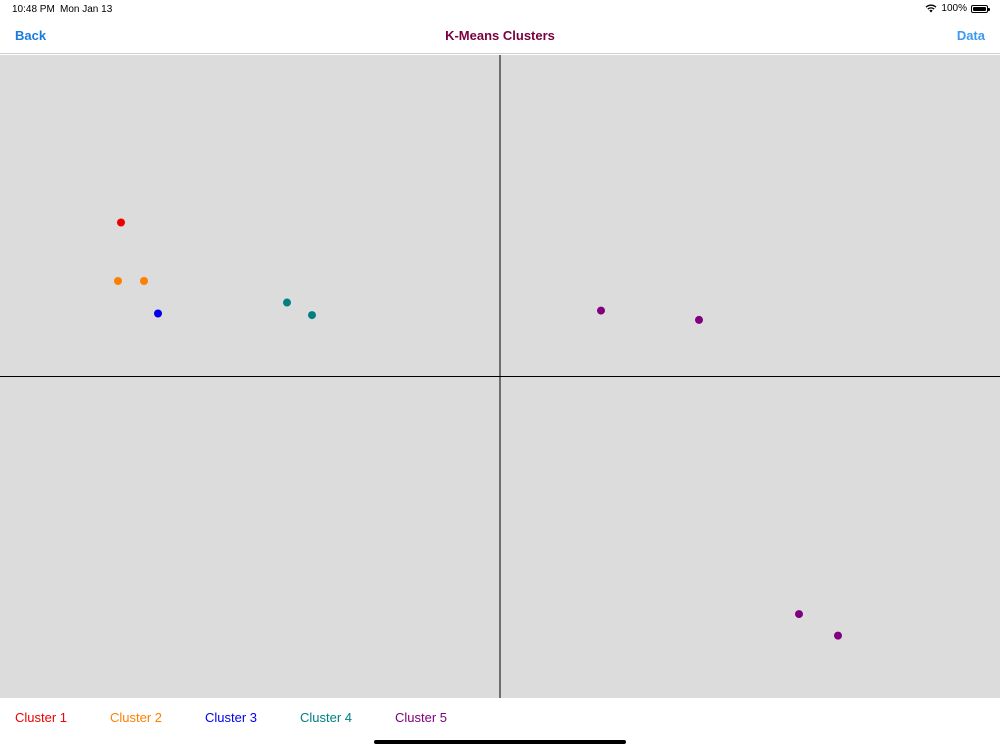 This screenshot has height=750, width=1000. Describe the element at coordinates (954, 8) in the screenshot. I see `battery-percent: 100%` at that location.